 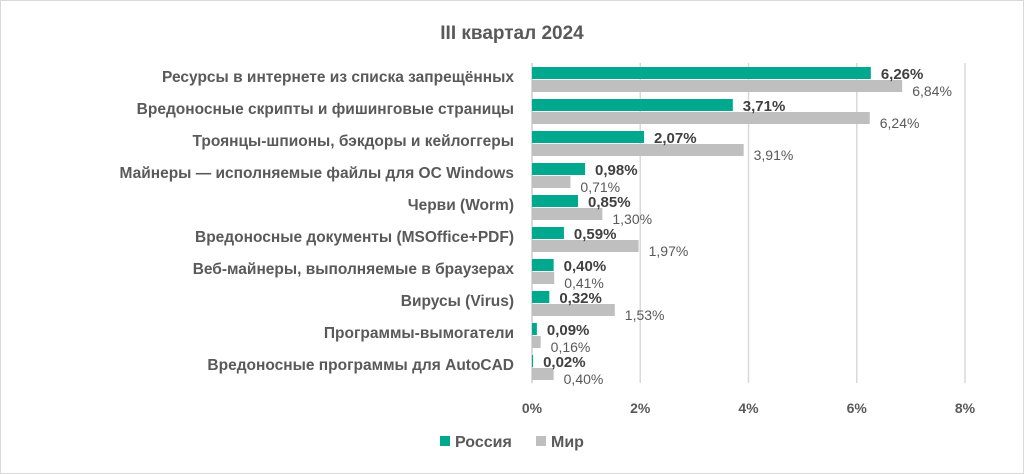 What do you see at coordinates (568, 330) in the screenshot?
I see `data-label-russia: 0,09%` at bounding box center [568, 330].